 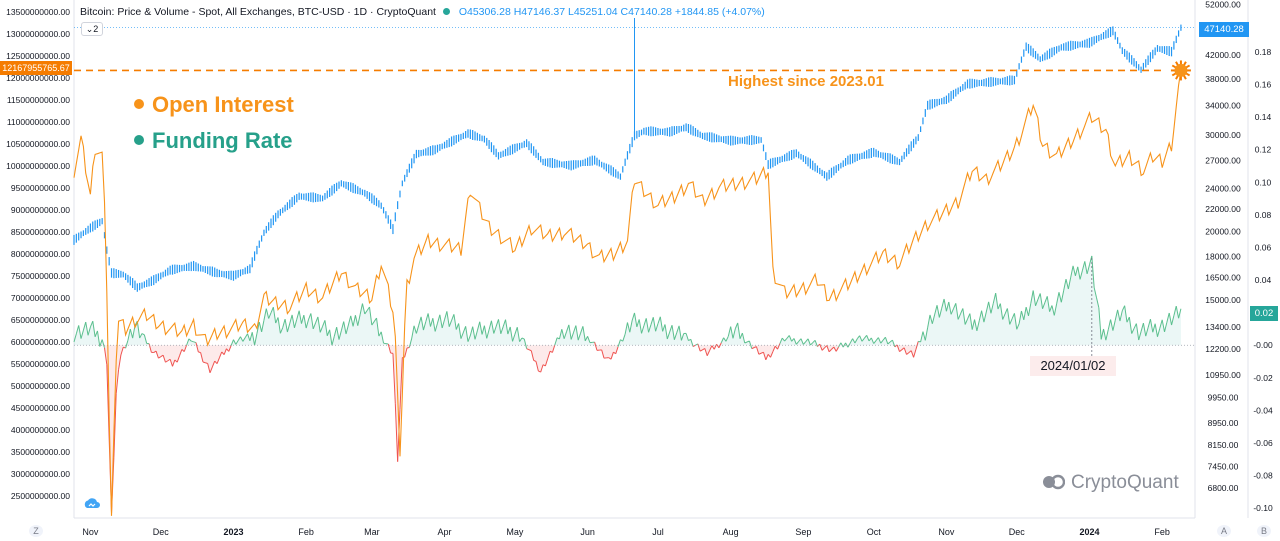 I want to click on y-tick-label-oi: 13500000000.00, so click(x=38, y=12).